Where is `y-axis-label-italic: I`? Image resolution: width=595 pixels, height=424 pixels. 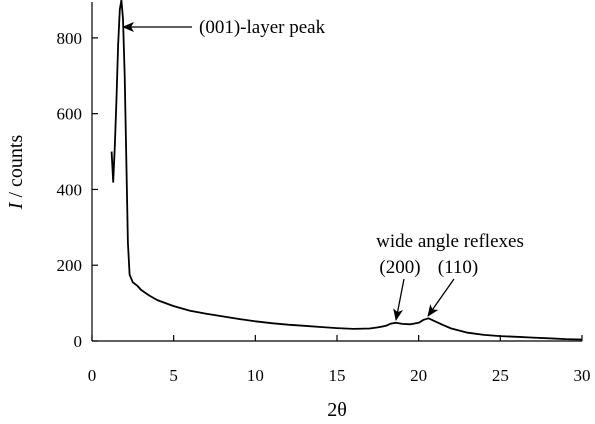
y-axis-label-italic: I is located at coordinates (16, 205).